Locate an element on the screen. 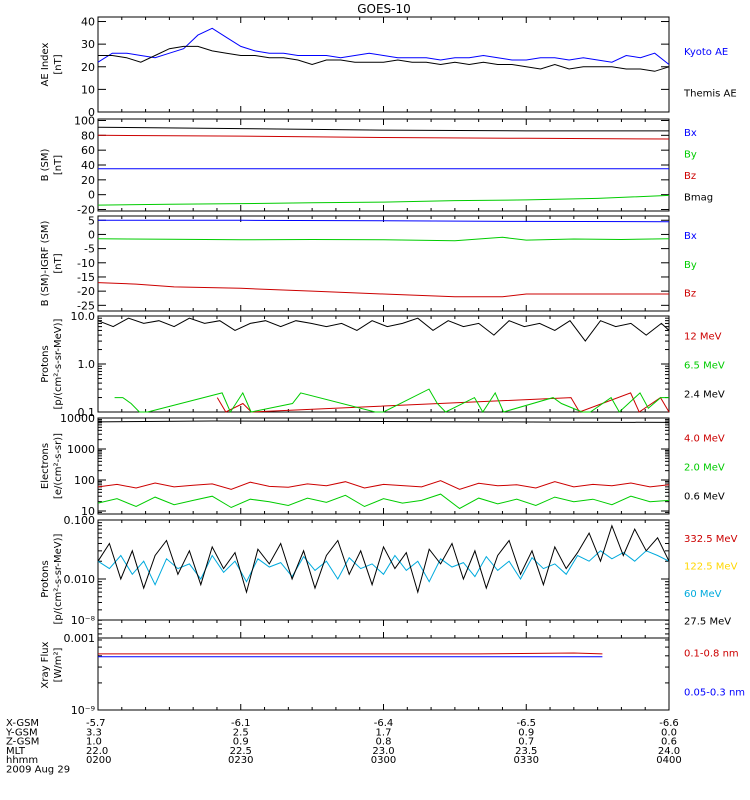  panel-1: 0 10 20 30 40 AE Index [nT] Kyoto AE Themis AE is located at coordinates (388, 67).